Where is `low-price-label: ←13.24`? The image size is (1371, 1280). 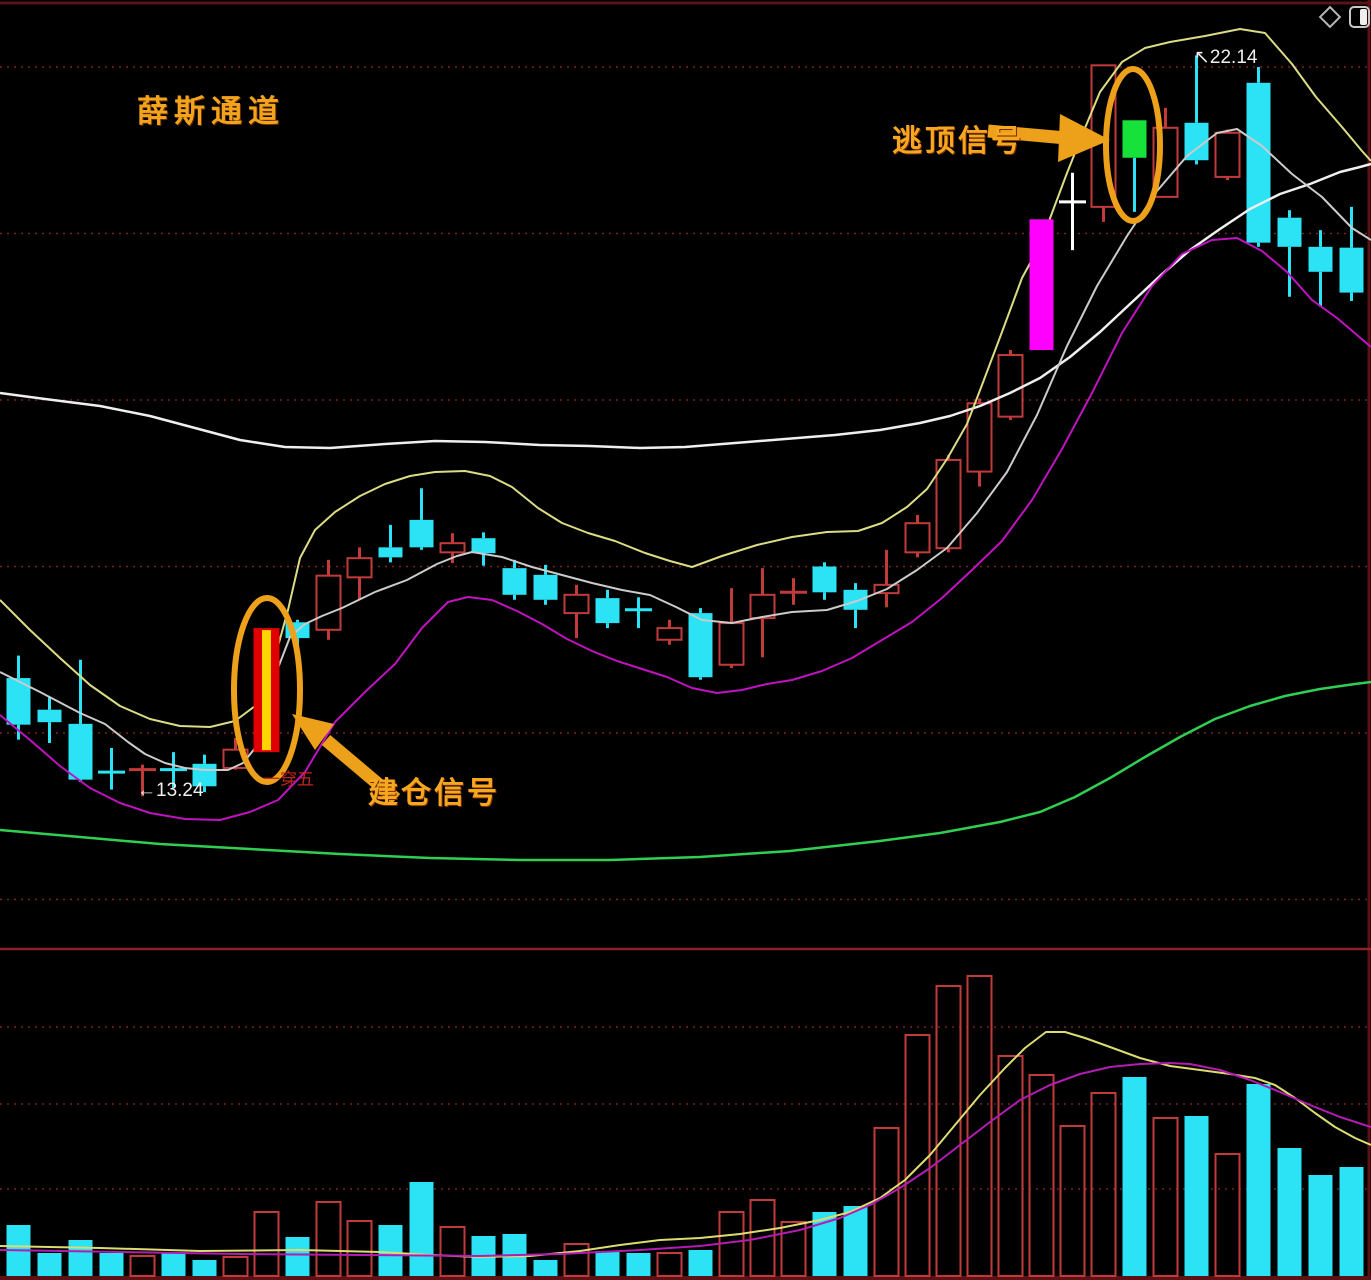 low-price-label: ←13.24 is located at coordinates (170, 790).